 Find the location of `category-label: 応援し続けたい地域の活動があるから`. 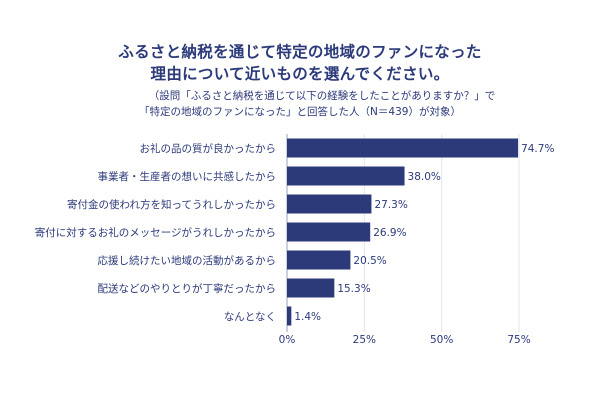

category-label: 応援し続けたい地域の活動があるから is located at coordinates (187, 260).